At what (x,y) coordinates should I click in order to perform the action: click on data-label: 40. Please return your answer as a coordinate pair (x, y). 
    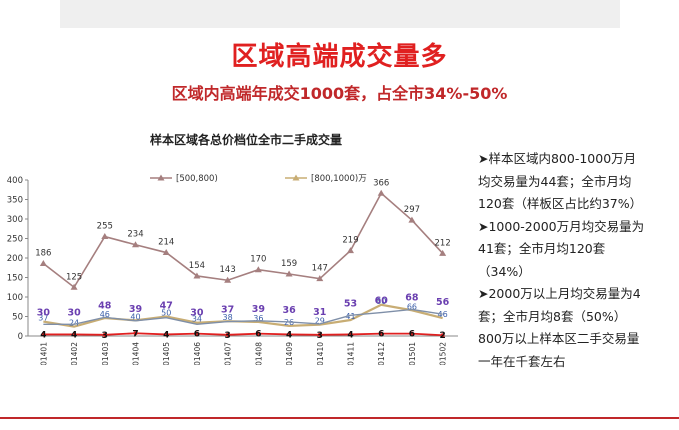
    Looking at the image, I should click on (135, 316).